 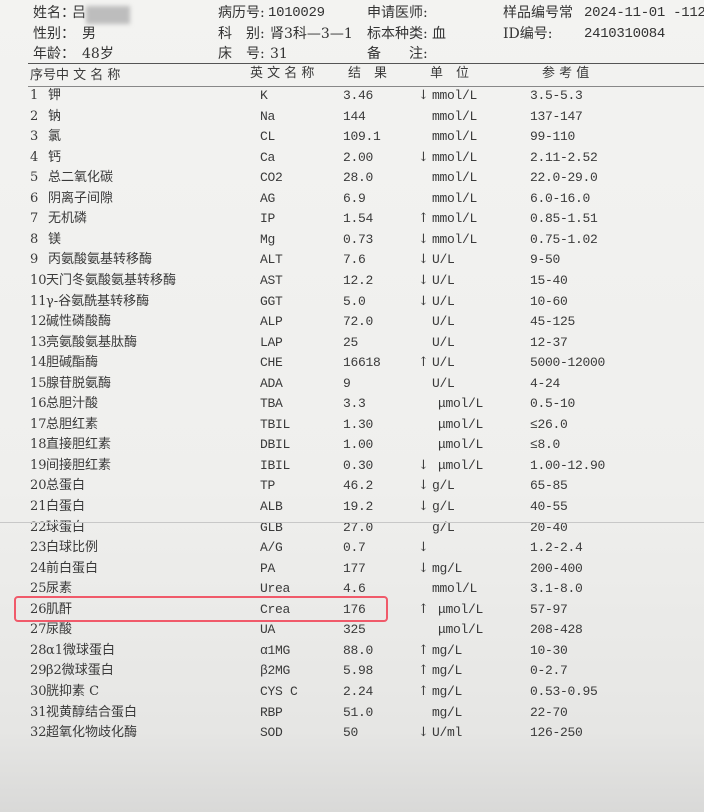 What do you see at coordinates (271, 342) in the screenshot?
I see `row-english-name: LAP` at bounding box center [271, 342].